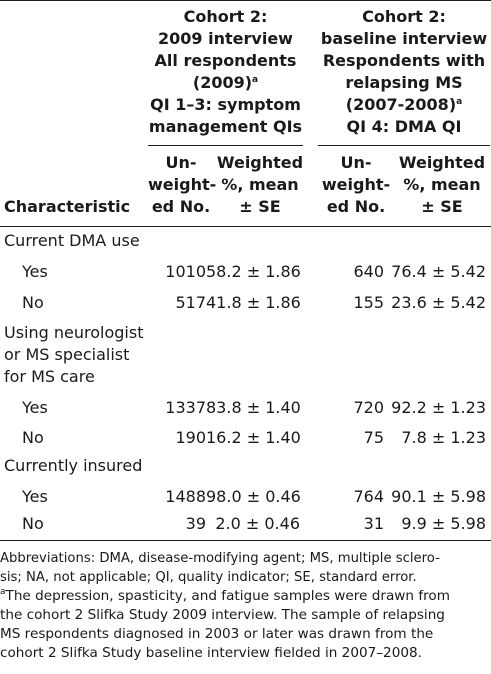  What do you see at coordinates (438, 407) in the screenshot?
I see `cell-weighted-cohort2: 92.2 ± 1.23` at bounding box center [438, 407].